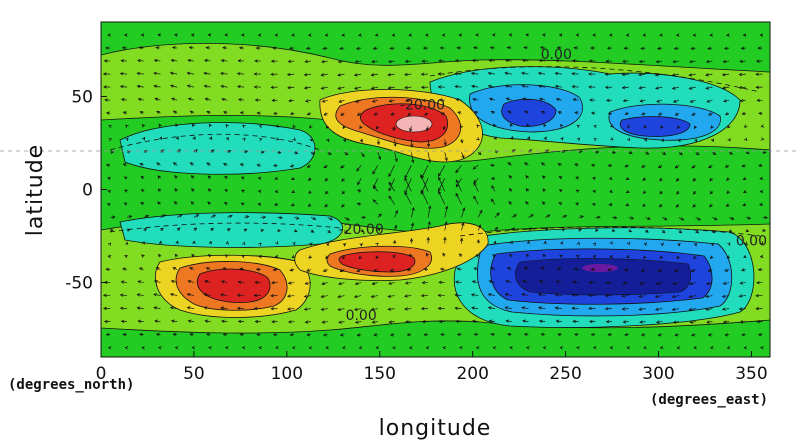 The height and width of the screenshot is (445, 800). What do you see at coordinates (658, 374) in the screenshot?
I see `x-tick-label: 300` at bounding box center [658, 374].